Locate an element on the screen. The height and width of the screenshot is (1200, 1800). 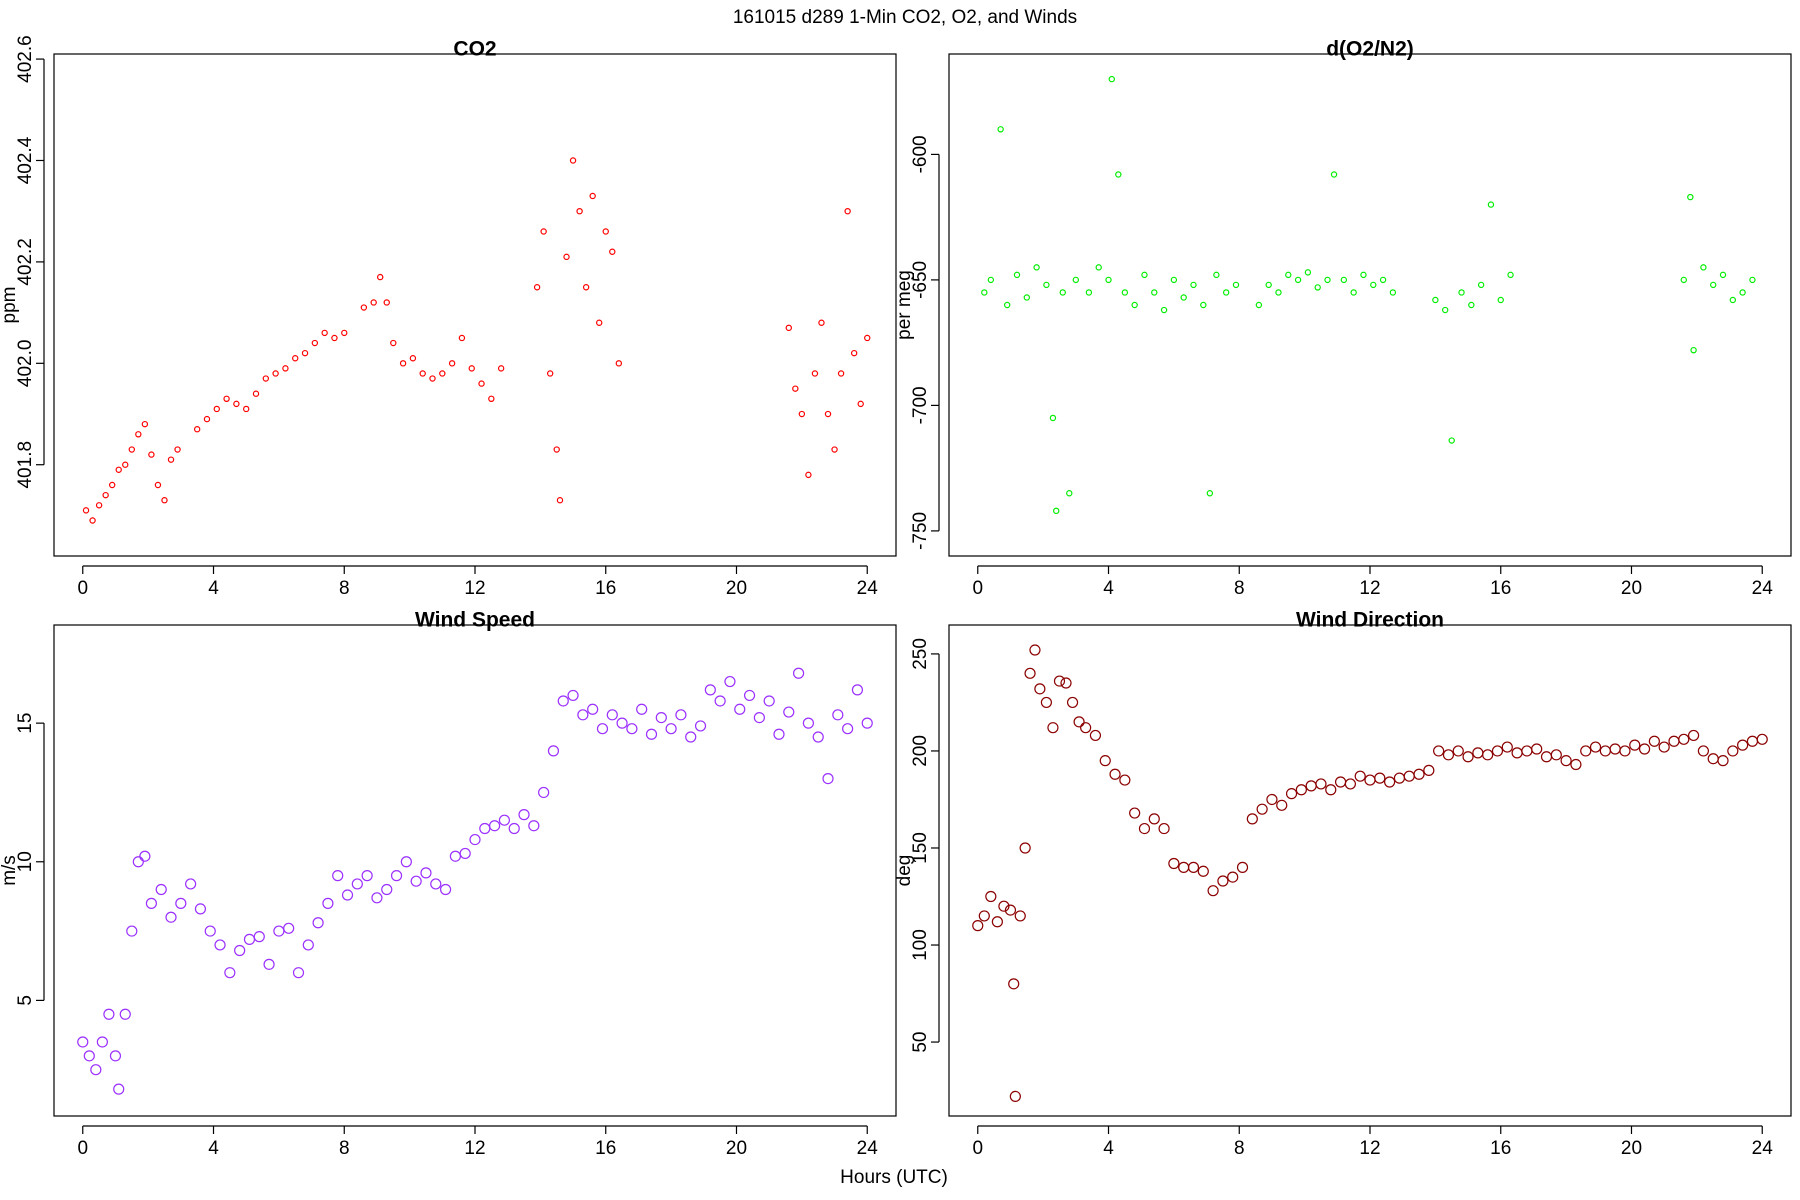
y-tick-label: 250 is located at coordinates (920, 654).